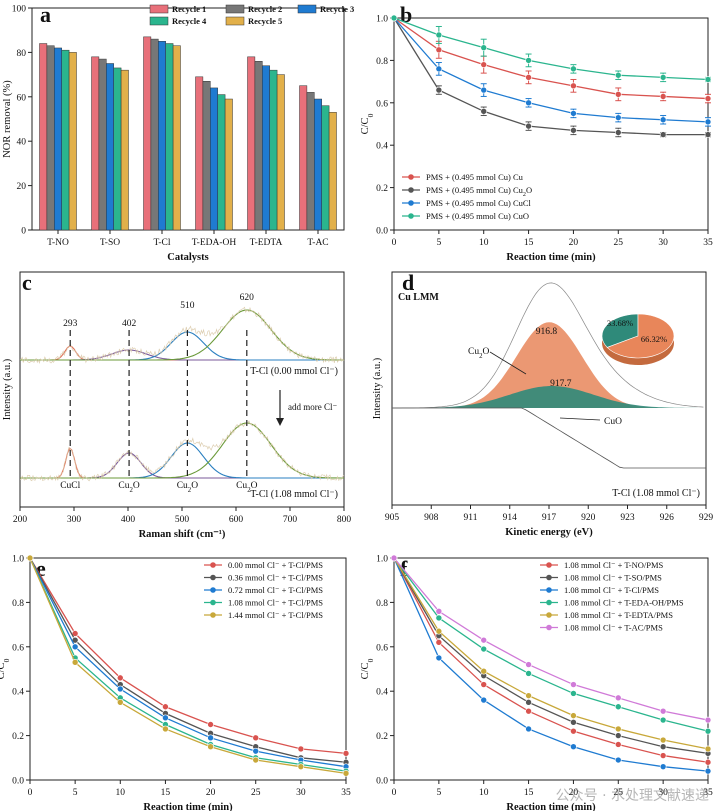 This screenshot has width=717, height=811. What do you see at coordinates (344, 520) in the screenshot?
I see `x-tick-label: 800` at bounding box center [344, 520].